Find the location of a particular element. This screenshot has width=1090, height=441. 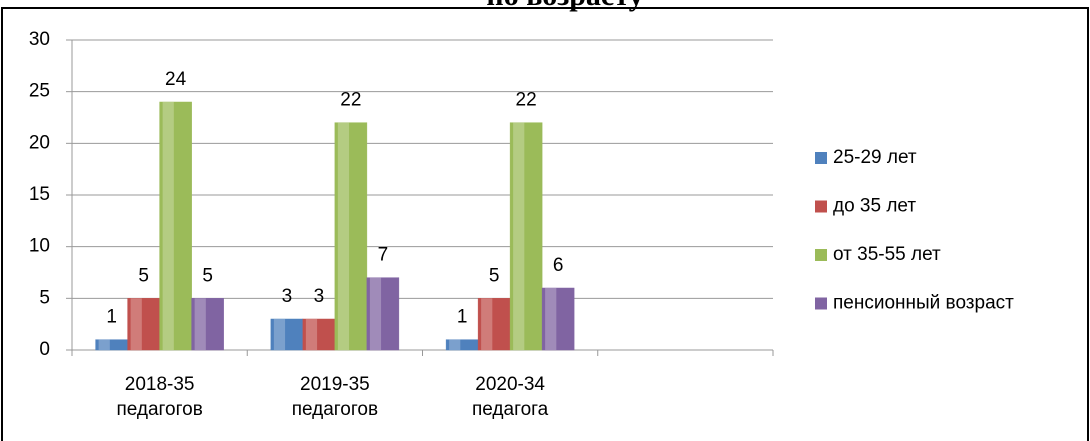

y-tick-label: 25 is located at coordinates (39, 91).